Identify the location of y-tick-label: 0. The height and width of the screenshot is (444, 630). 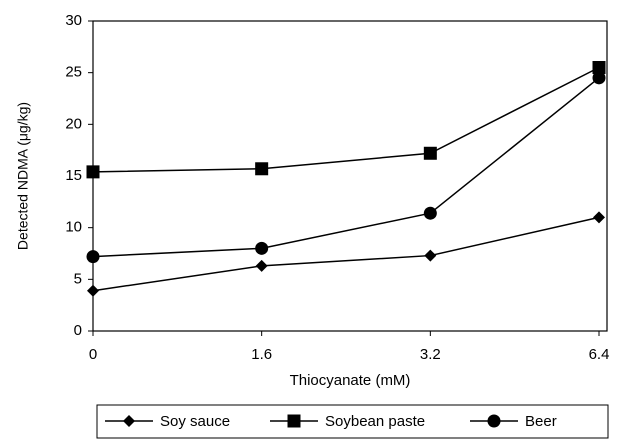
(78, 330).